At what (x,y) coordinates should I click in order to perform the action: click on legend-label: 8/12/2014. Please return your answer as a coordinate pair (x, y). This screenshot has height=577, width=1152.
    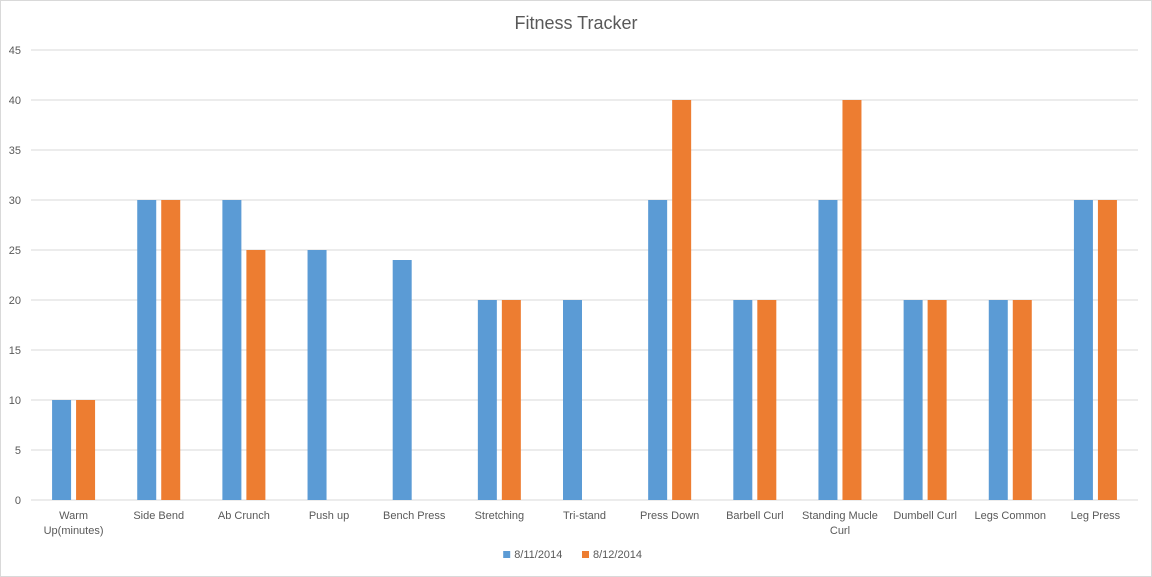
    Looking at the image, I should click on (617, 555).